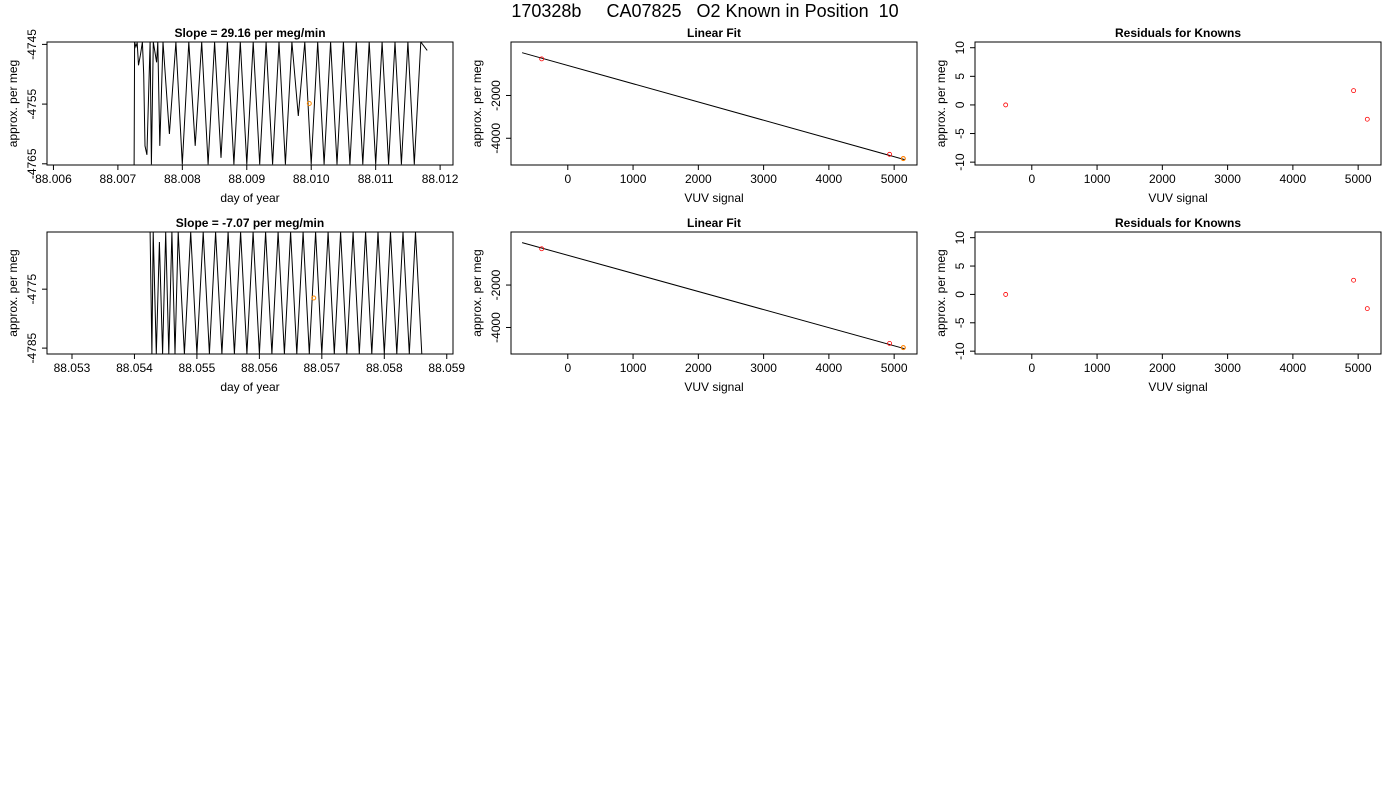  I want to click on x-tick-label: 88.012, so click(440, 179).